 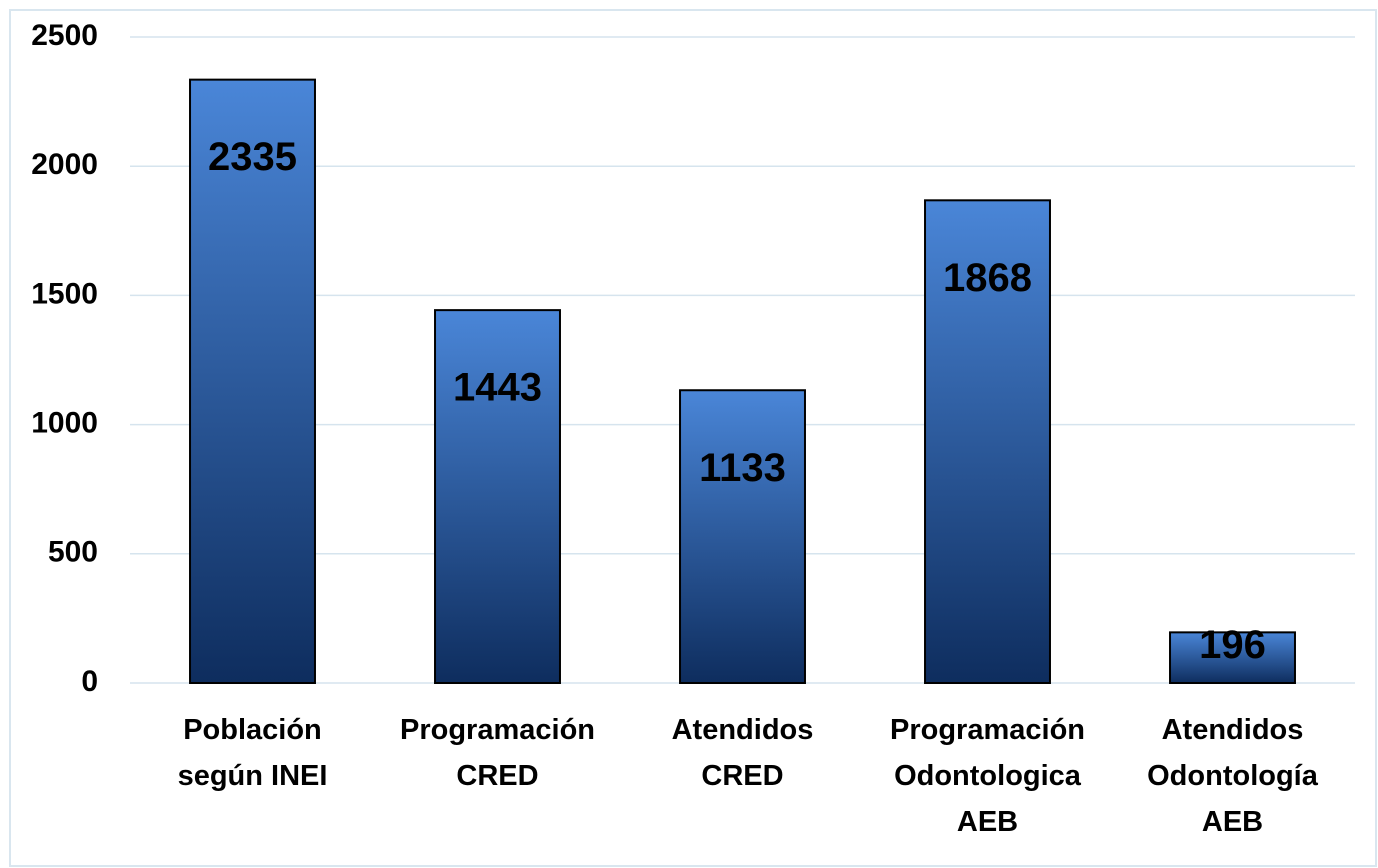 I want to click on data-label: 1443, so click(x=497, y=388).